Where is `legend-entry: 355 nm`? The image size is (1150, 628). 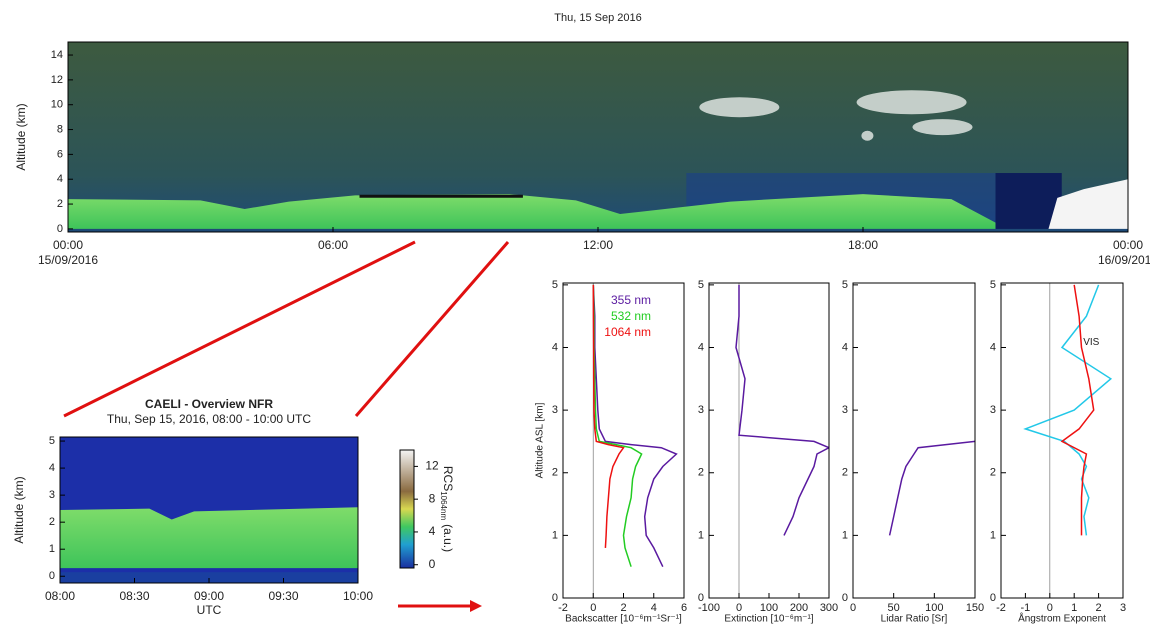 legend-entry: 355 nm is located at coordinates (631, 300).